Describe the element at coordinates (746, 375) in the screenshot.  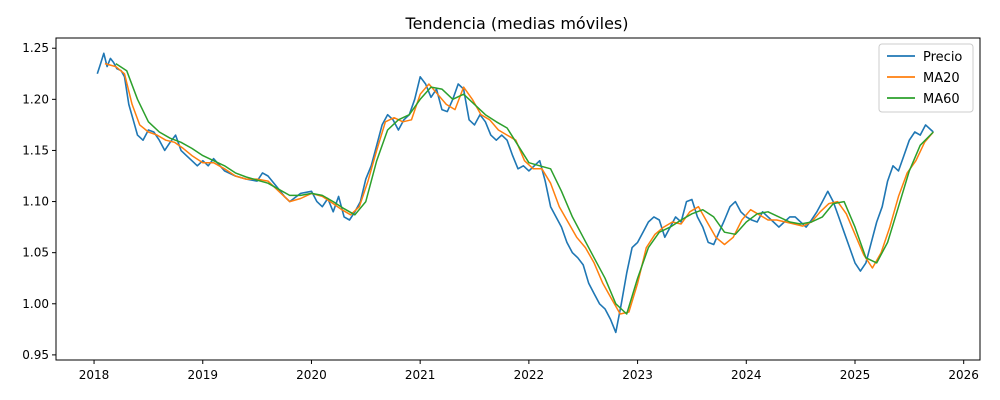
I see `x-tick-label: 2024` at that location.